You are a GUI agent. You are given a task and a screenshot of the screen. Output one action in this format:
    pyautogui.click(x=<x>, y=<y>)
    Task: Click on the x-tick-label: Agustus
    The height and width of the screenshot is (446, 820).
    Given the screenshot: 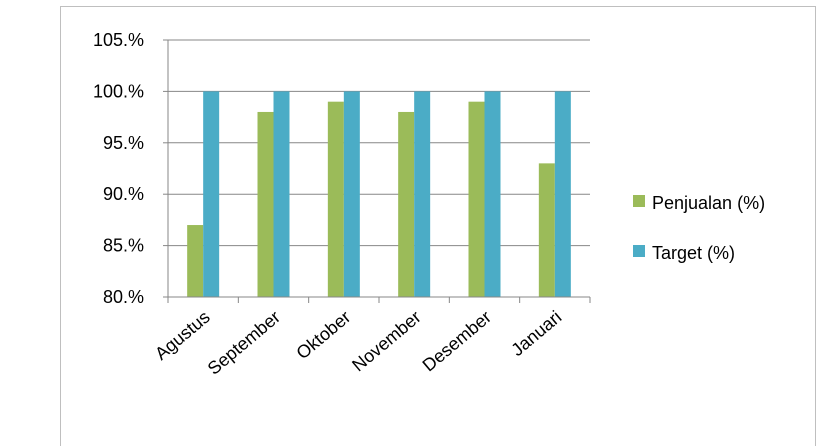 What is the action you would take?
    pyautogui.click(x=182, y=335)
    